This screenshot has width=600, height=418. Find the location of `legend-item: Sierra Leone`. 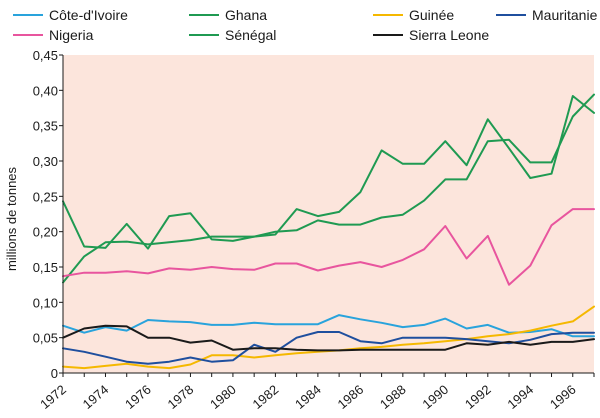

legend-item: Sierra Leone is located at coordinates (431, 35).